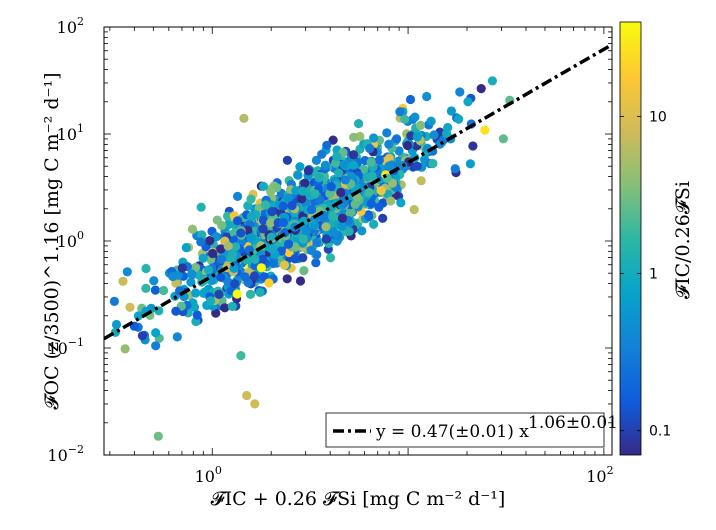 This screenshot has height=530, width=716. What do you see at coordinates (573, 423) in the screenshot?
I see `legend-exponent: 1.06±0.01` at bounding box center [573, 423].